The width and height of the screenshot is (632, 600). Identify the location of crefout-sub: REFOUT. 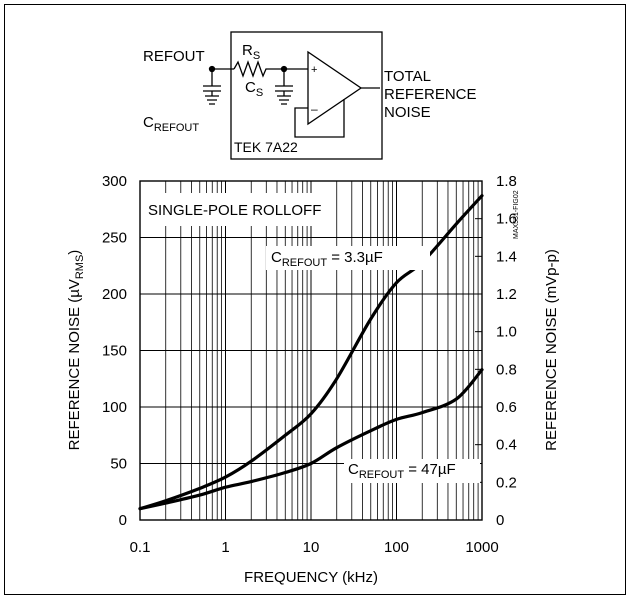
(177, 128).